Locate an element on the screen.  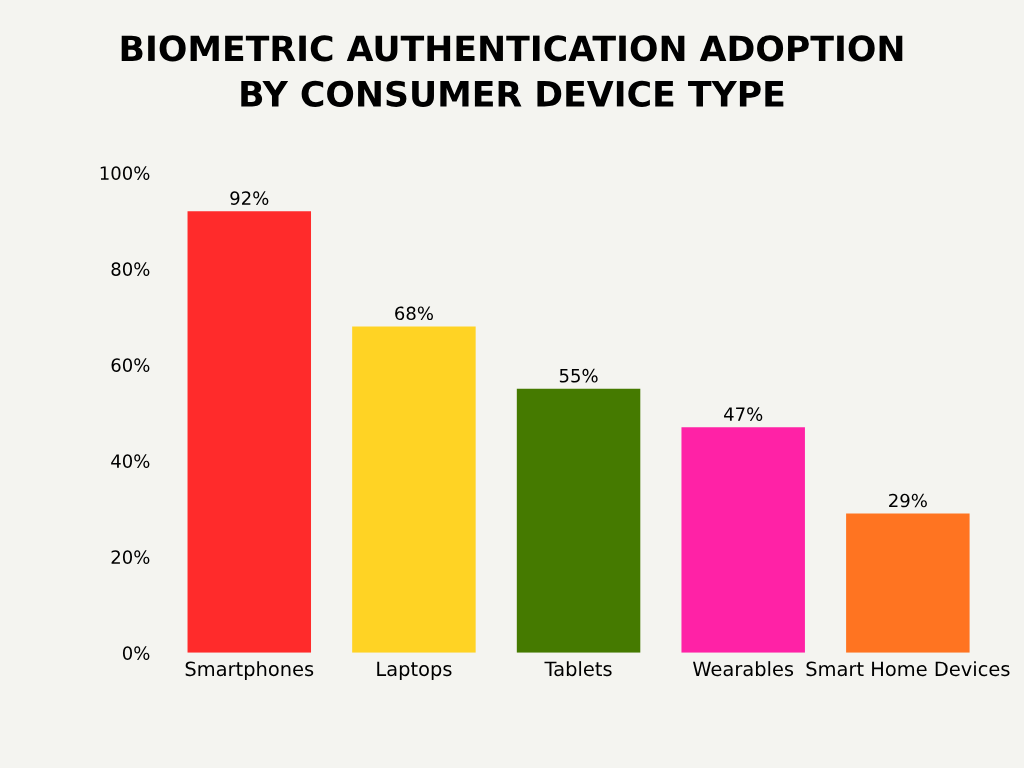
y-tick-label: 0% is located at coordinates (136, 653).